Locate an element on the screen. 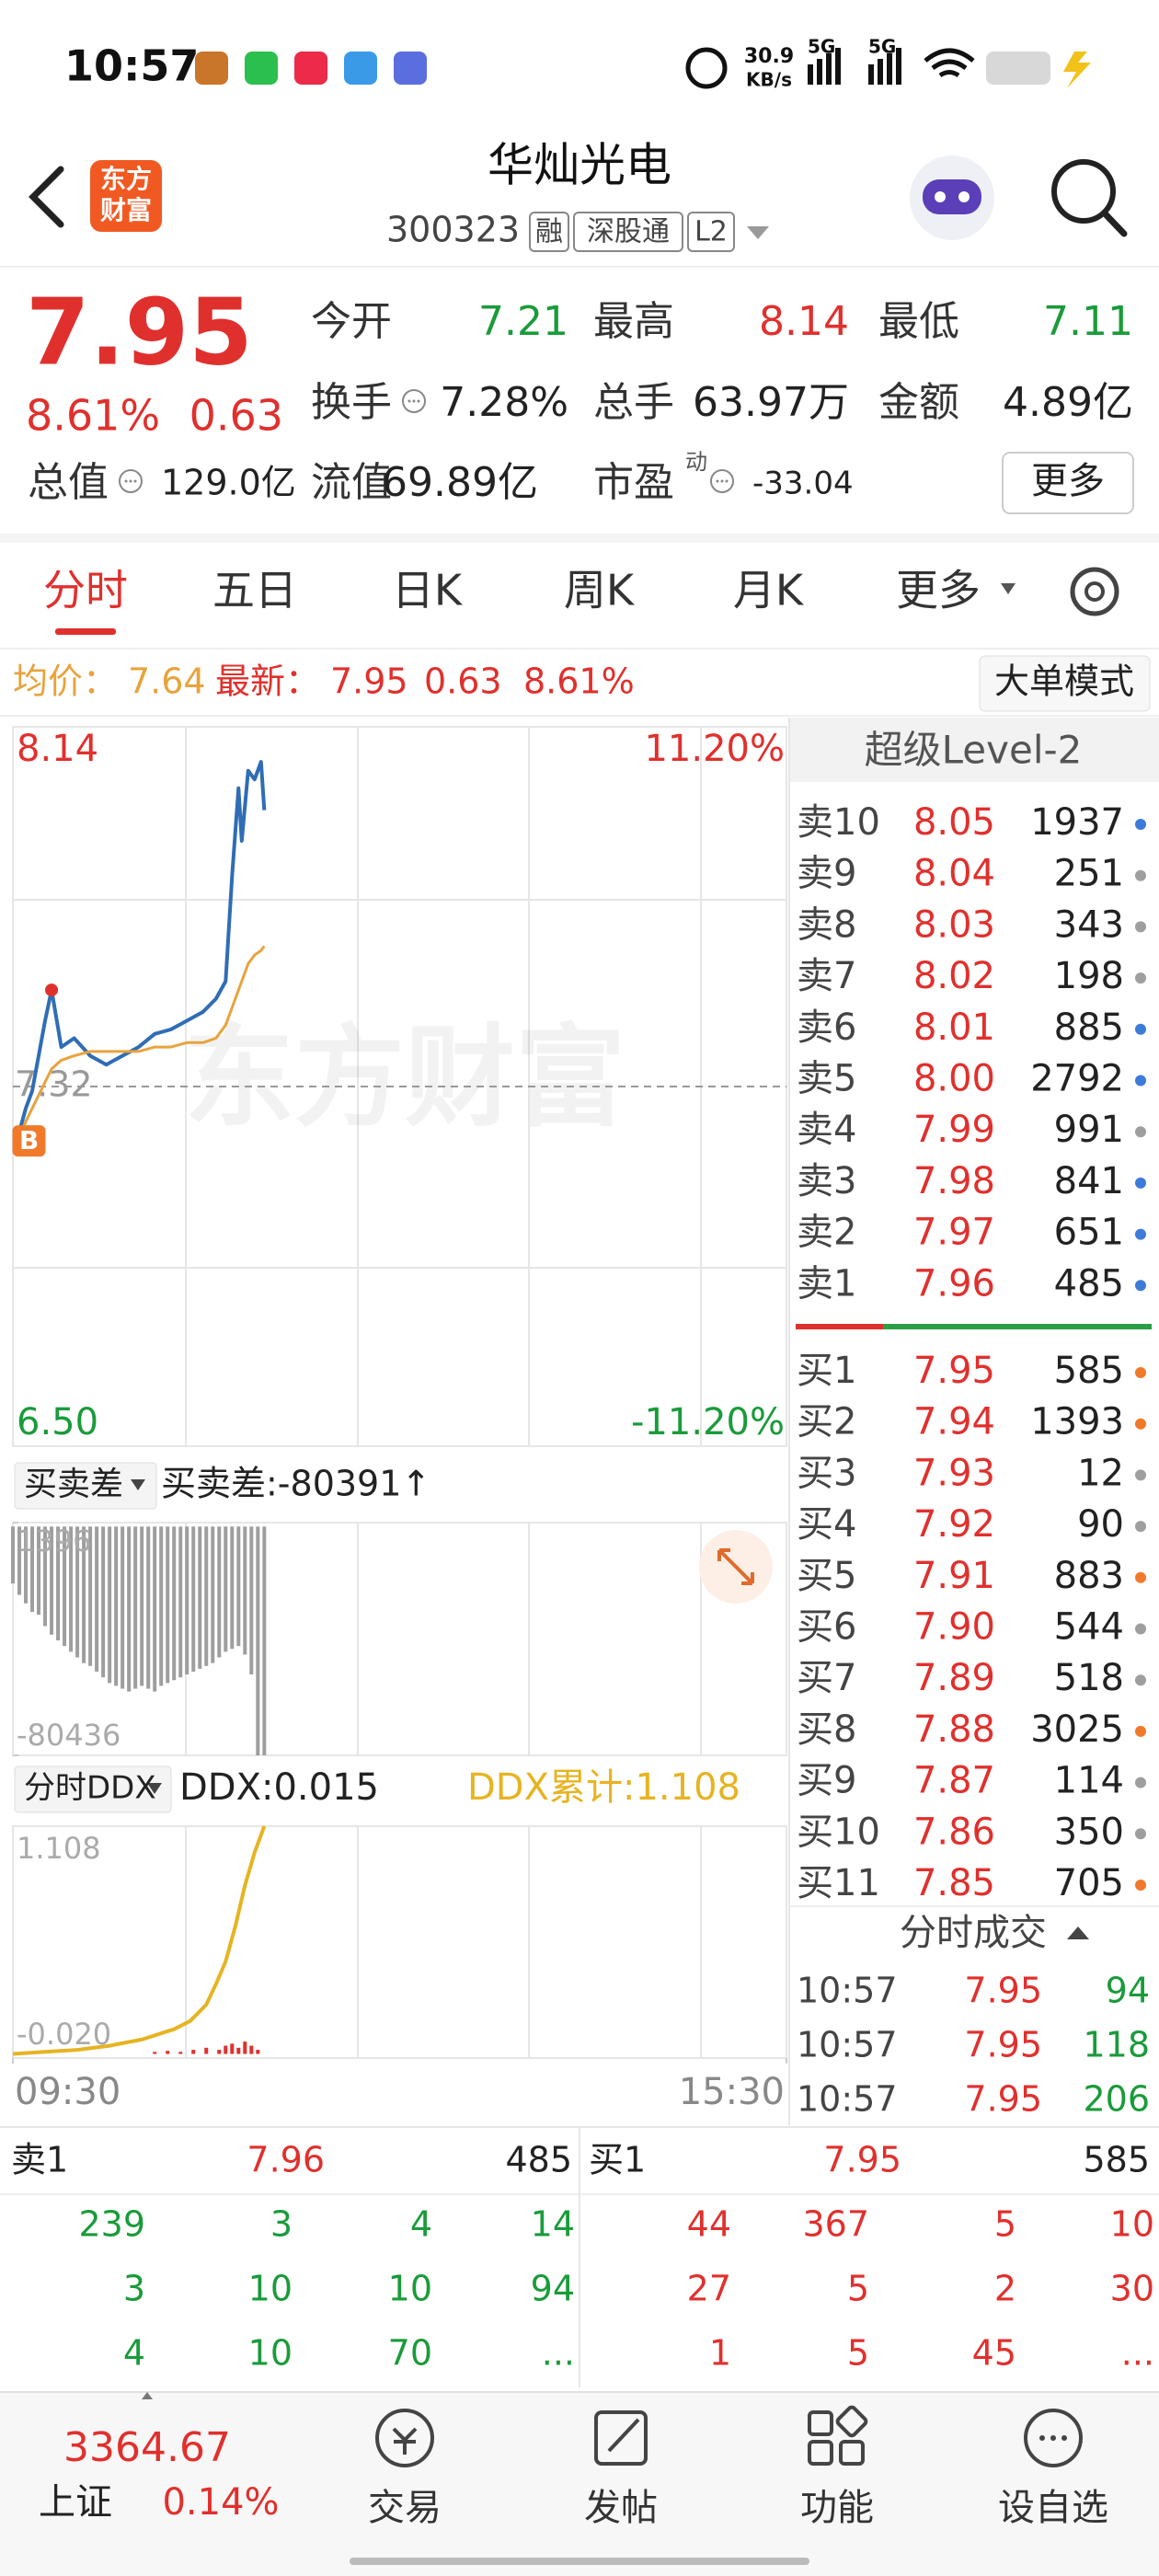 This screenshot has height=2576, width=1159. expand-button is located at coordinates (736, 1567).